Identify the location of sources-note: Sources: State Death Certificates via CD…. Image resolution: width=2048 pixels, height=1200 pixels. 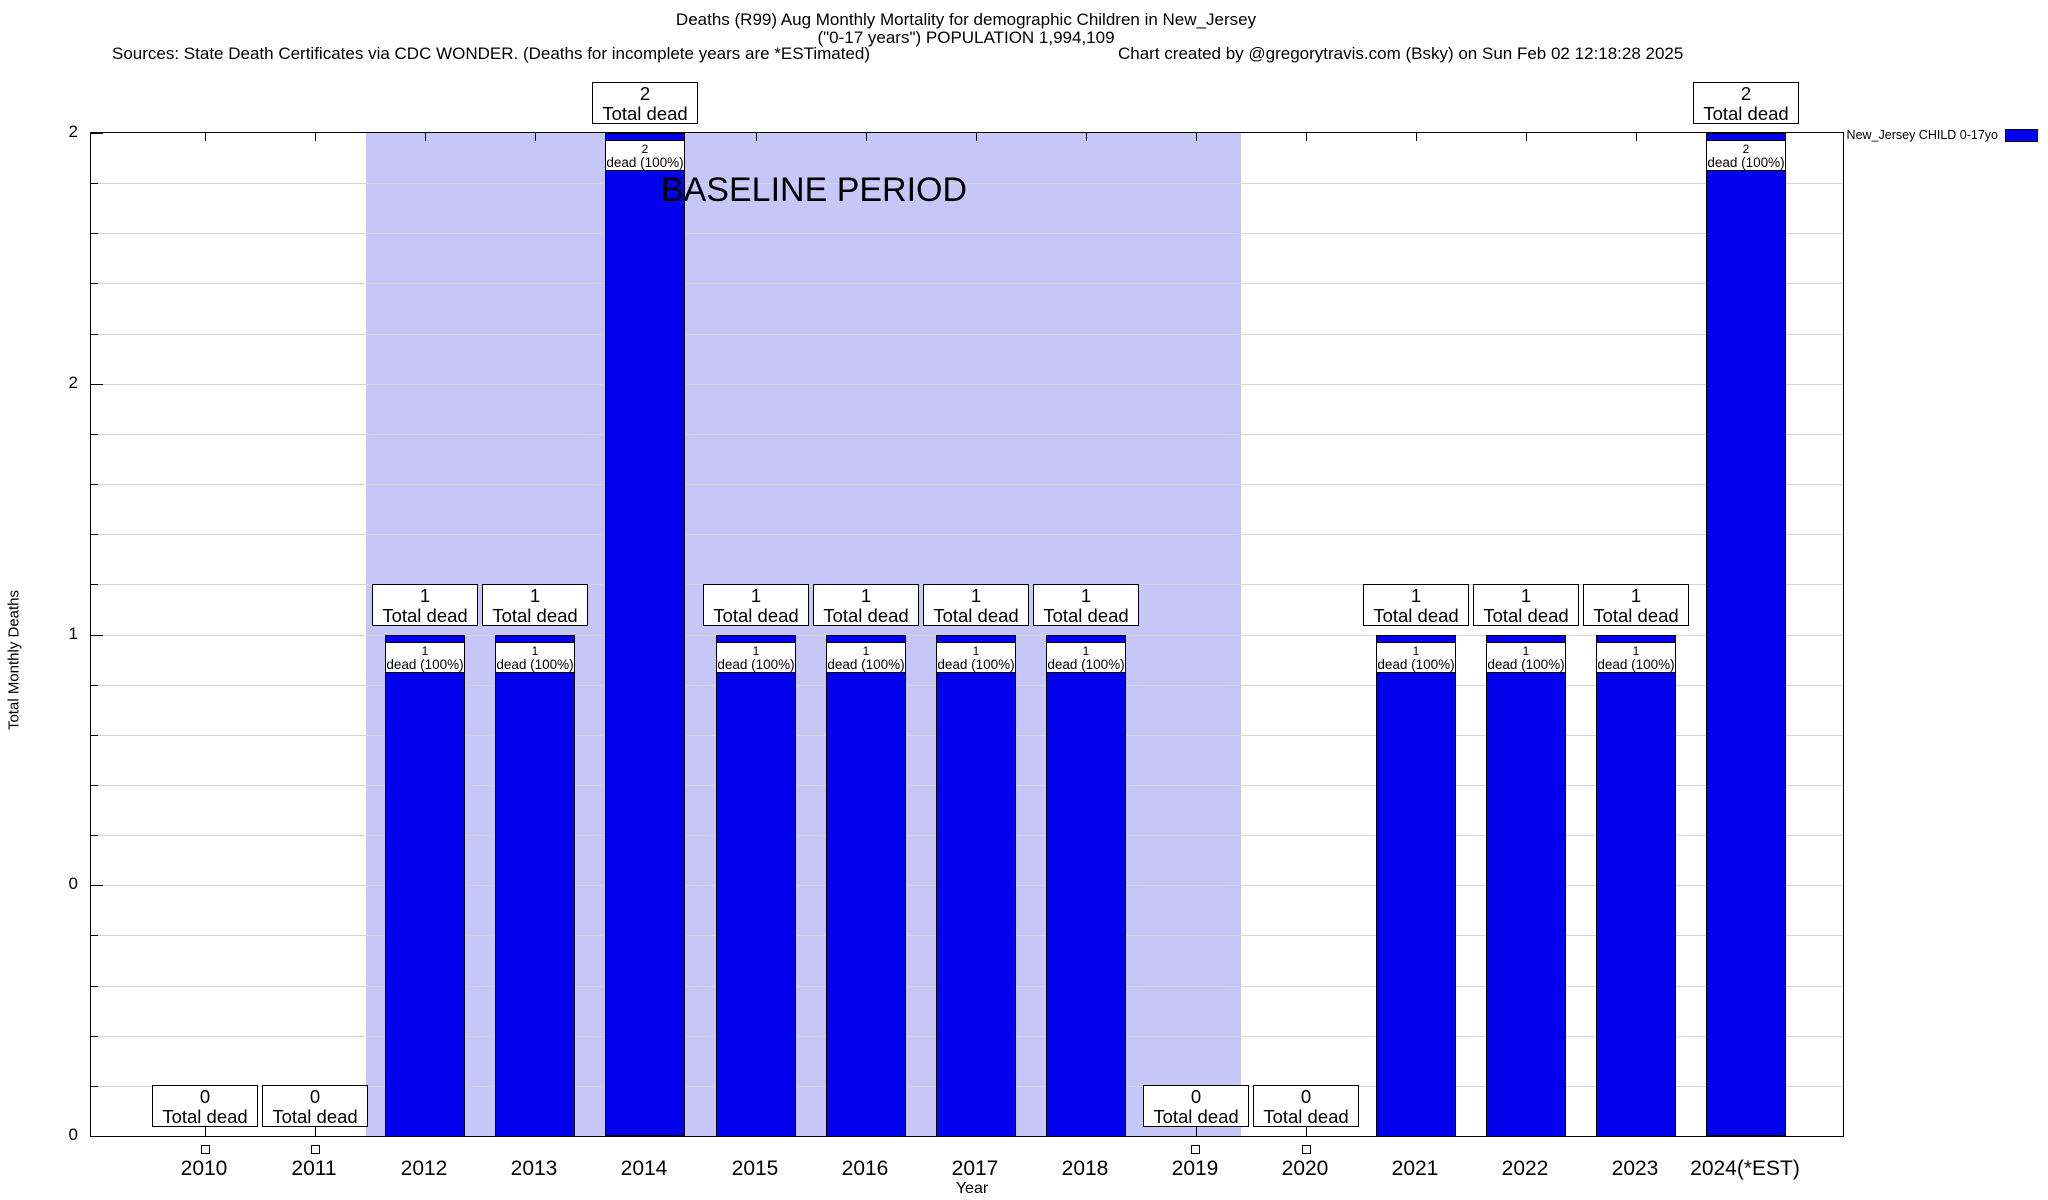
(491, 53).